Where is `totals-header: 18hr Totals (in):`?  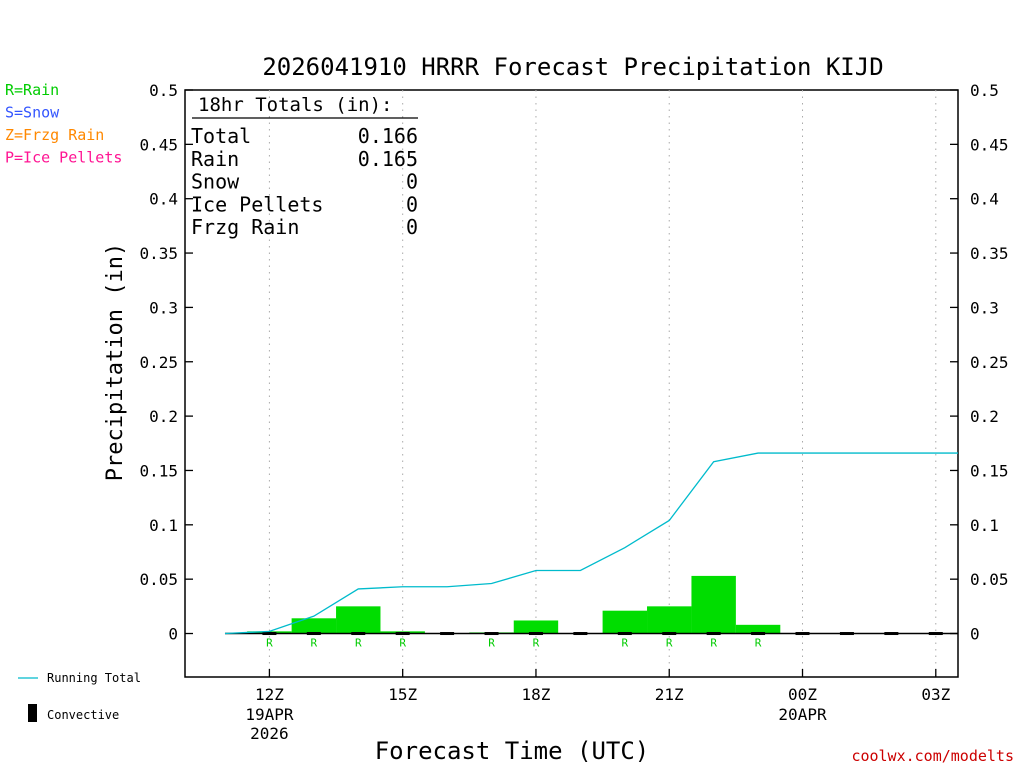 totals-header: 18hr Totals (in): is located at coordinates (295, 105).